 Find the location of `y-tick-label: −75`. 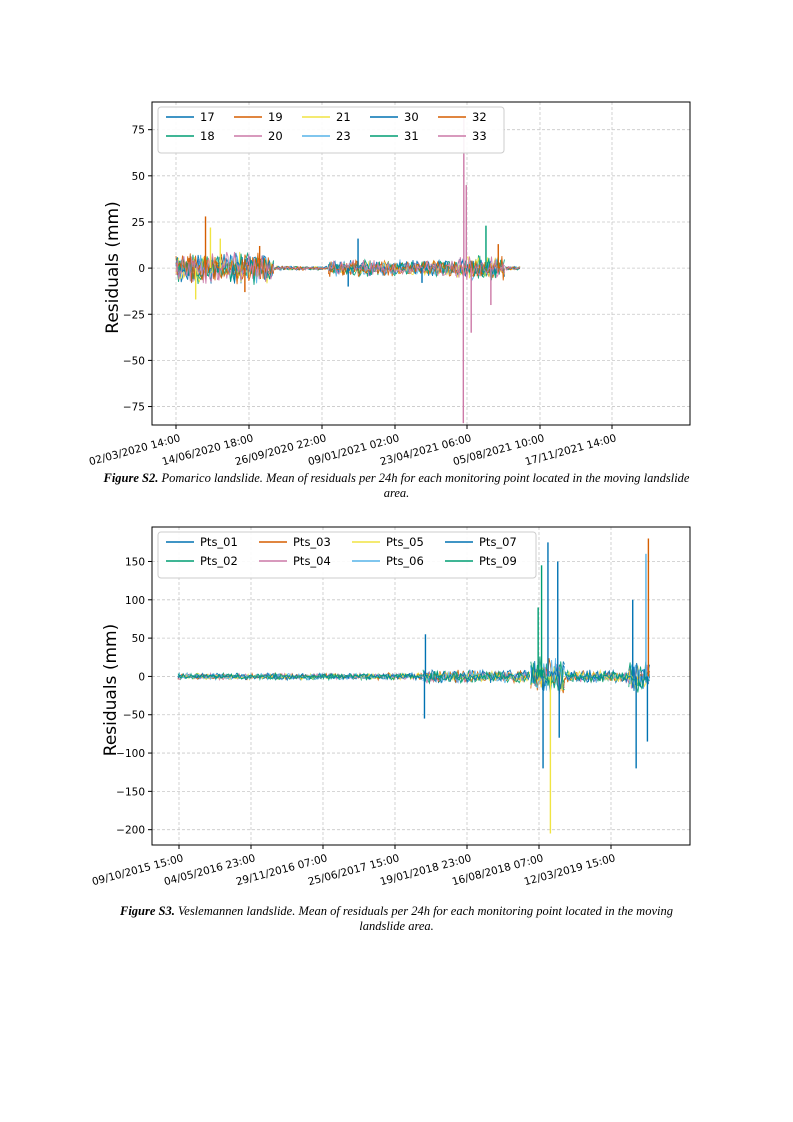

y-tick-label: −75 is located at coordinates (134, 408).